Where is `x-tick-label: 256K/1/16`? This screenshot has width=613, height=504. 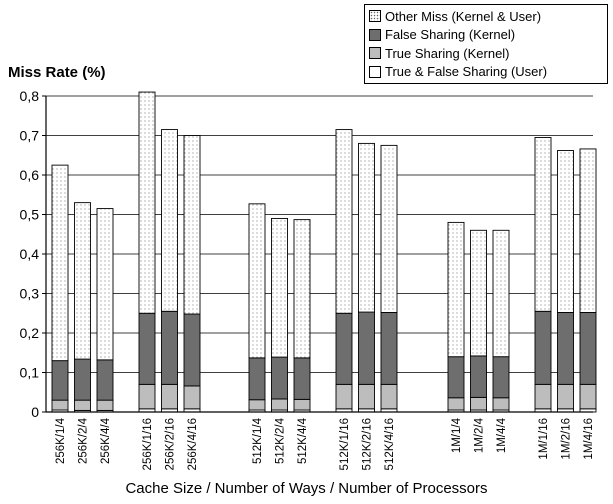 x-tick-label: 256K/1/16 is located at coordinates (148, 444).